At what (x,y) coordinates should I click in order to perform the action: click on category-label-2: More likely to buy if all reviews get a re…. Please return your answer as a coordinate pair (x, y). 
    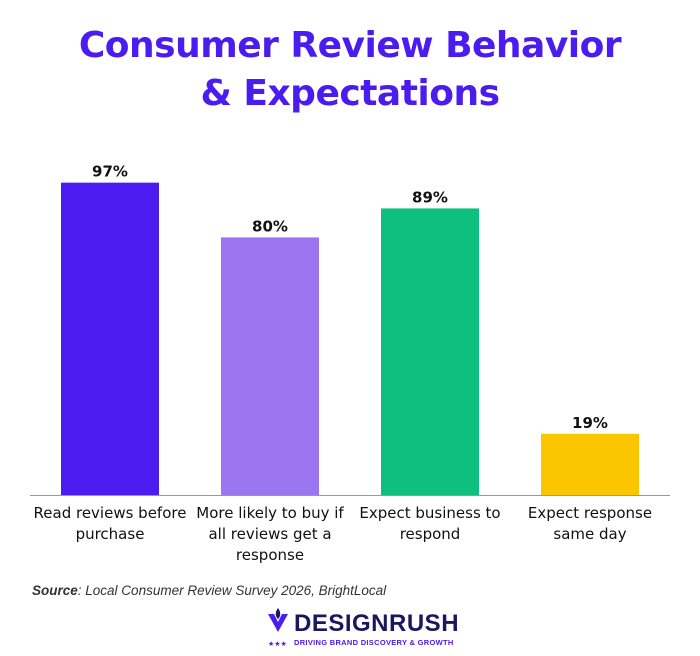
    Looking at the image, I should click on (270, 534).